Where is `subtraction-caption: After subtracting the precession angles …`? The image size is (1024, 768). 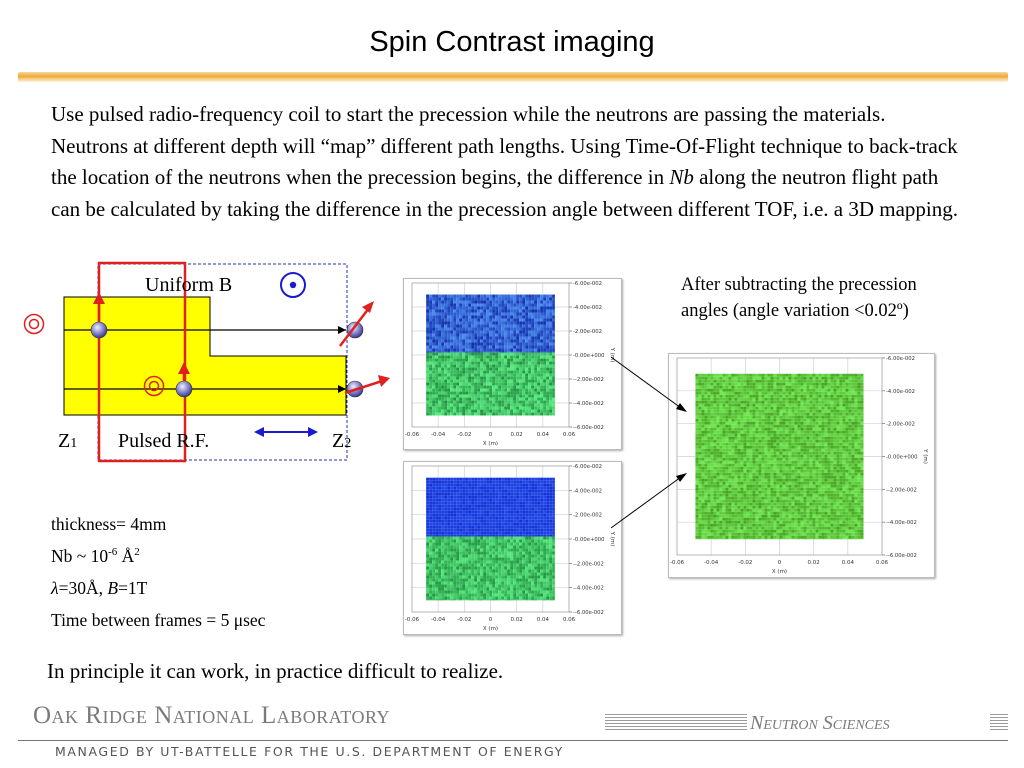
subtraction-caption: After subtracting the precession angles … is located at coordinates (799, 298).